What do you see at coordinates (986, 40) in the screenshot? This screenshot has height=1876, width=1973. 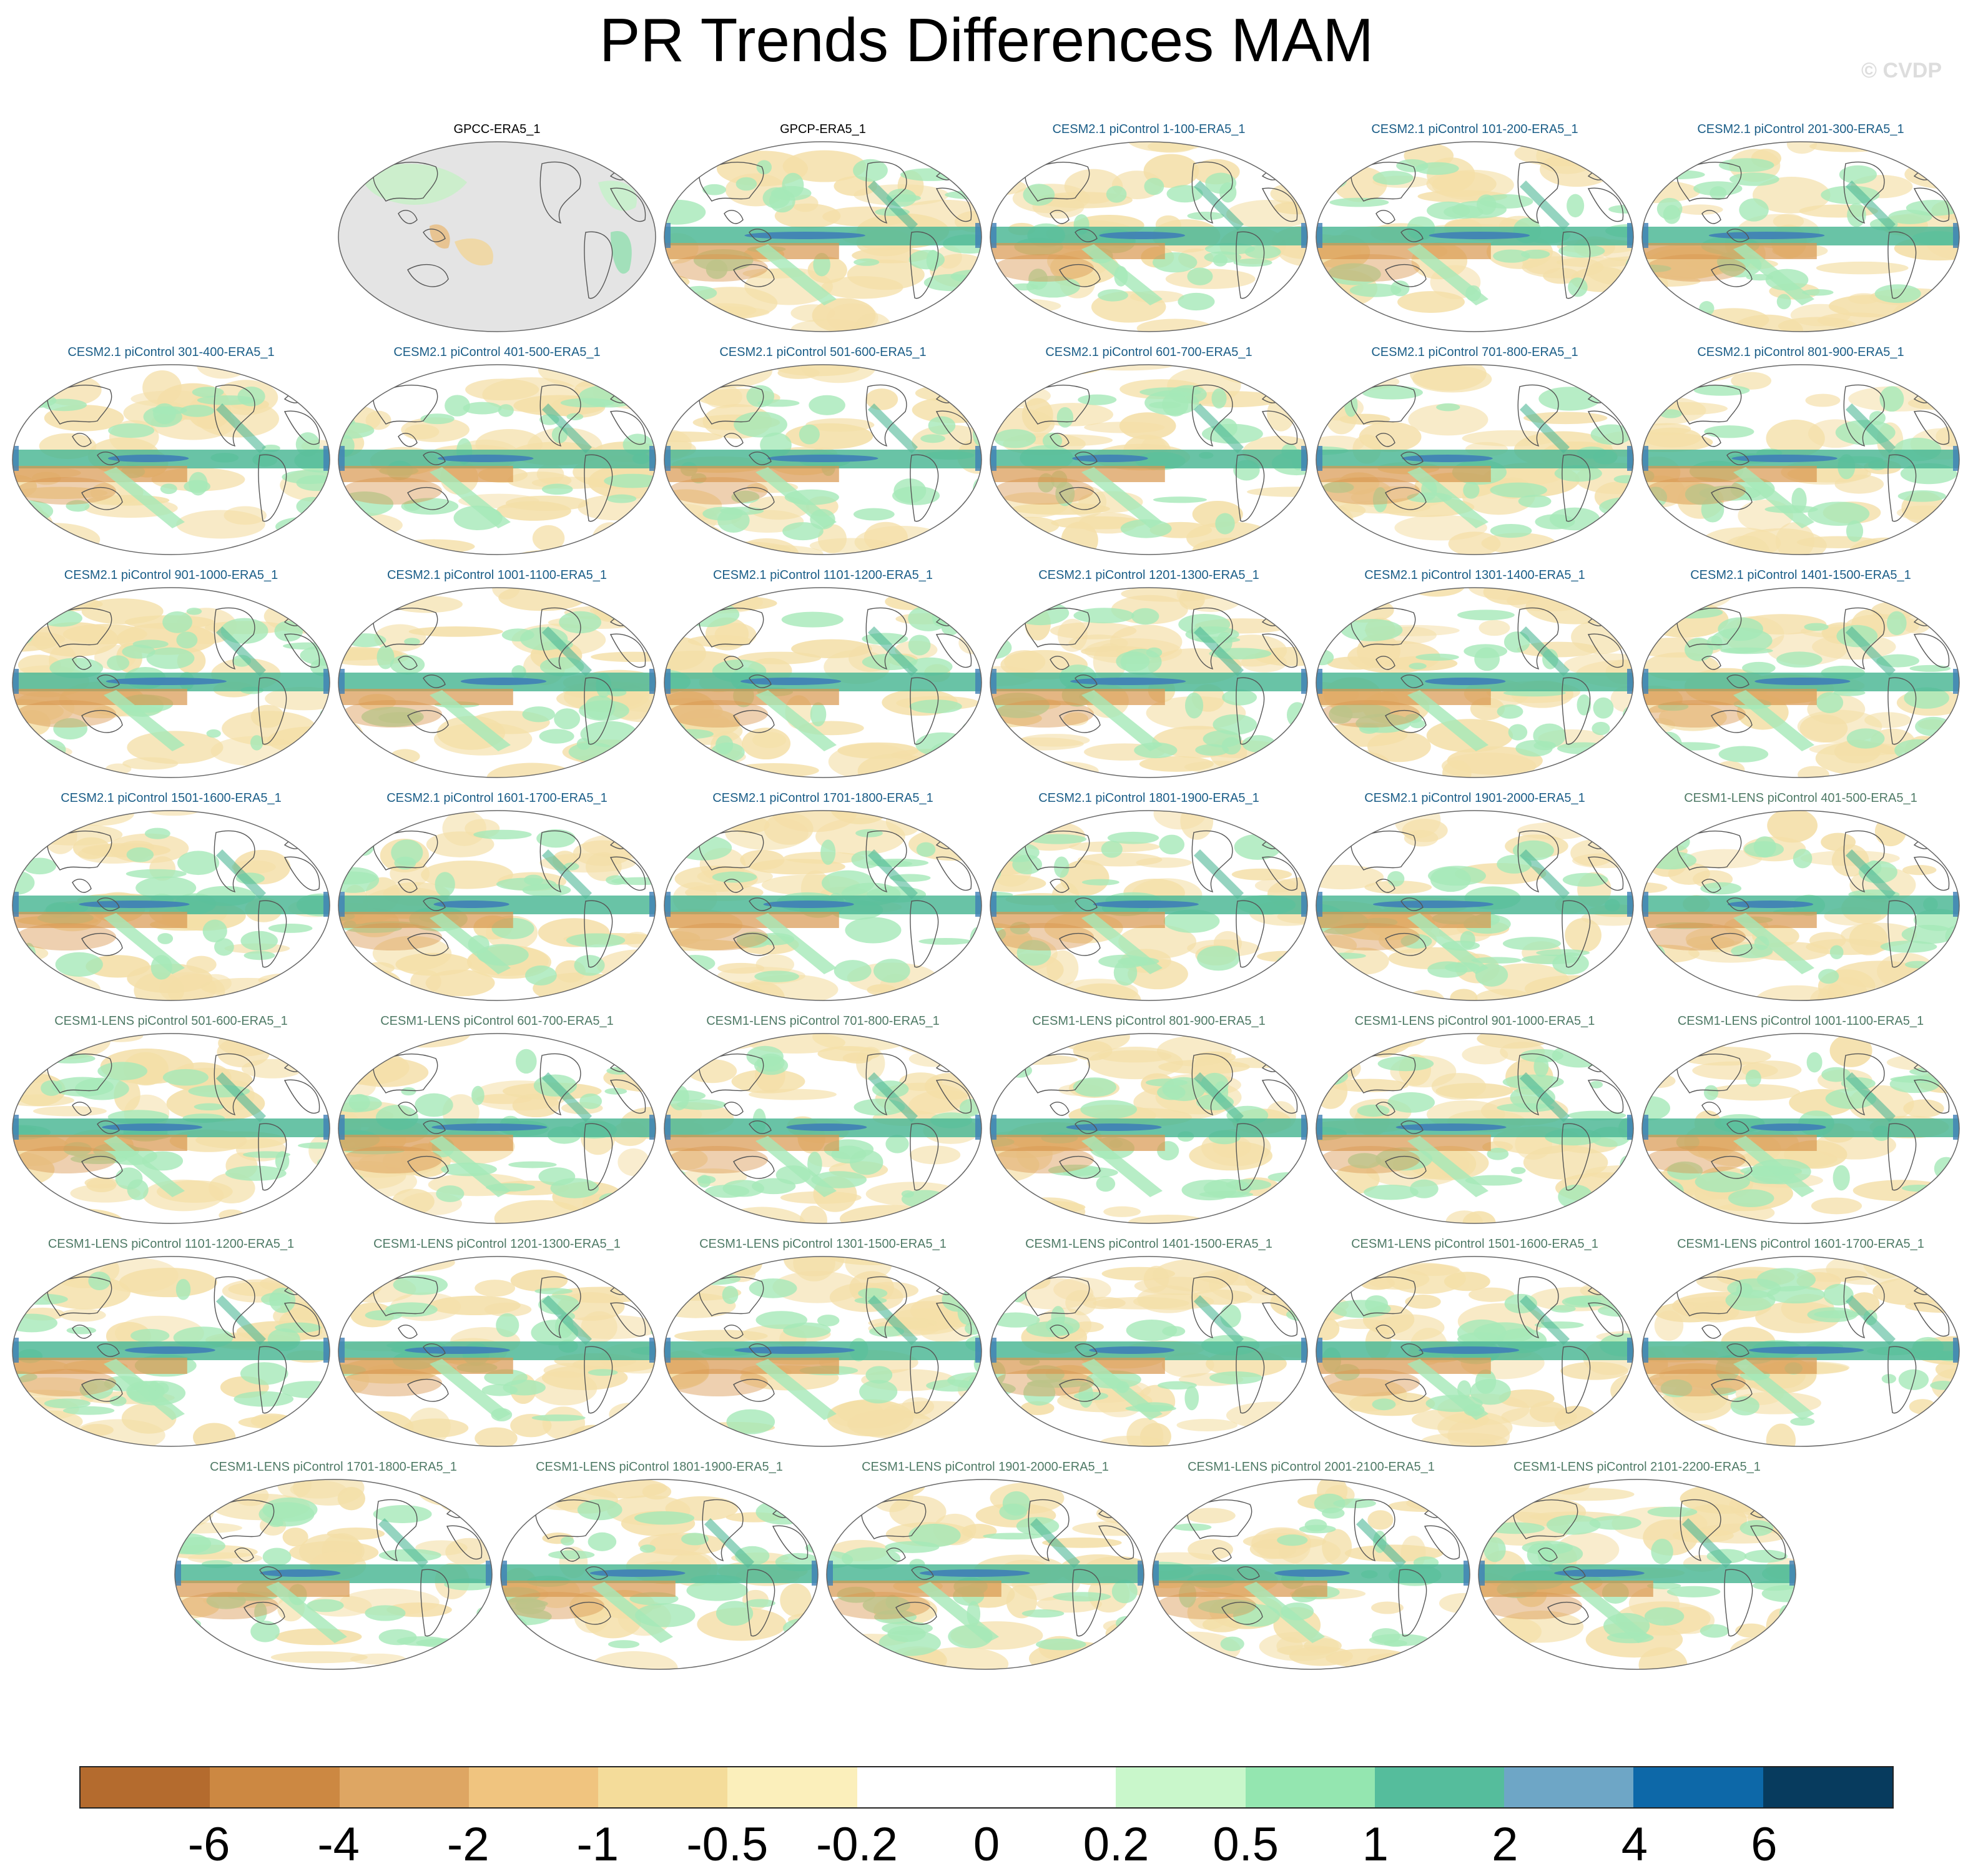 I see `page-title: PR Trends Differences MAM` at bounding box center [986, 40].